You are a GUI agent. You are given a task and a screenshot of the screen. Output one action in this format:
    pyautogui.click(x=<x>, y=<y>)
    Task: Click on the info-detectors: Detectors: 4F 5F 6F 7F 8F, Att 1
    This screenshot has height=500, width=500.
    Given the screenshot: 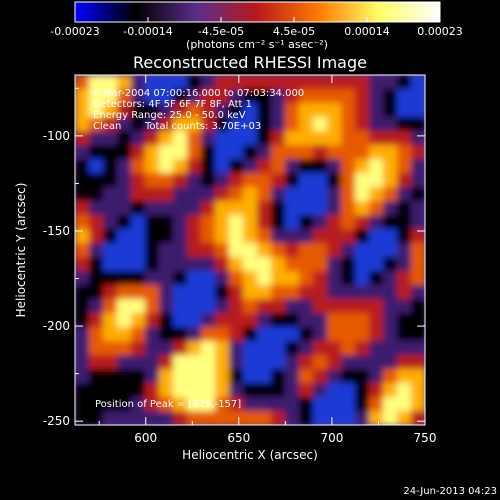 What is the action you would take?
    pyautogui.click(x=172, y=104)
    